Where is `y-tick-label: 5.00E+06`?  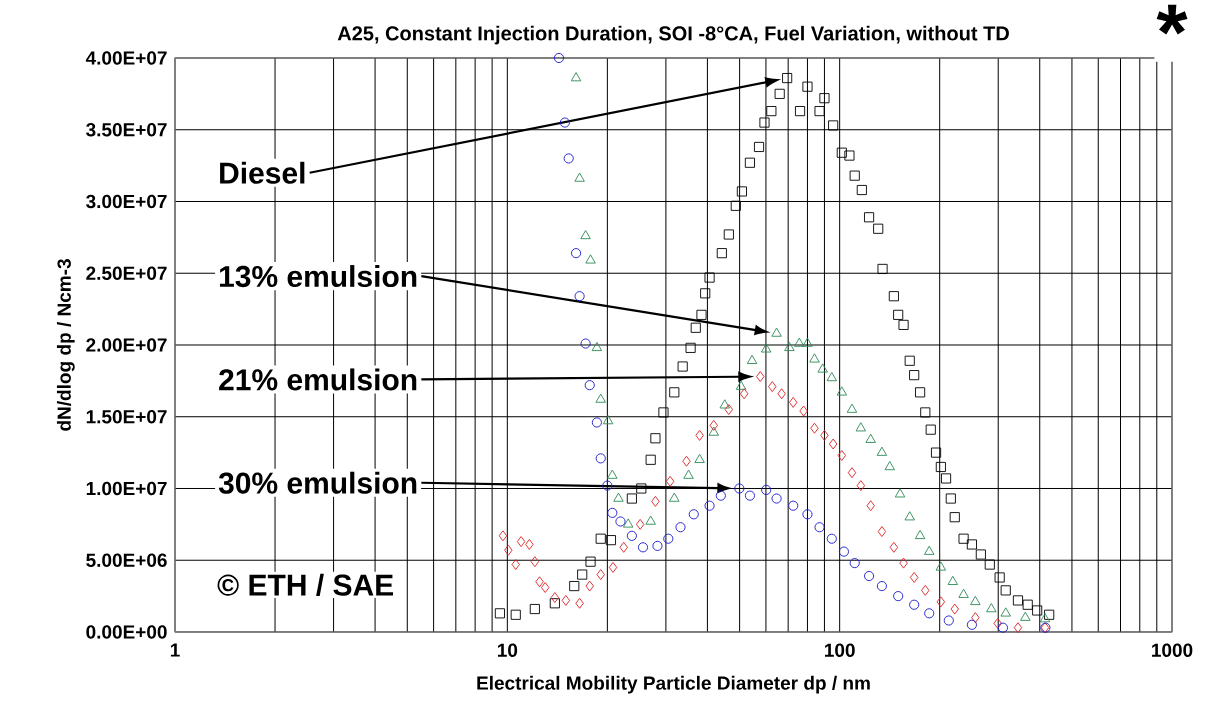 y-tick-label: 5.00E+06 is located at coordinates (126, 560).